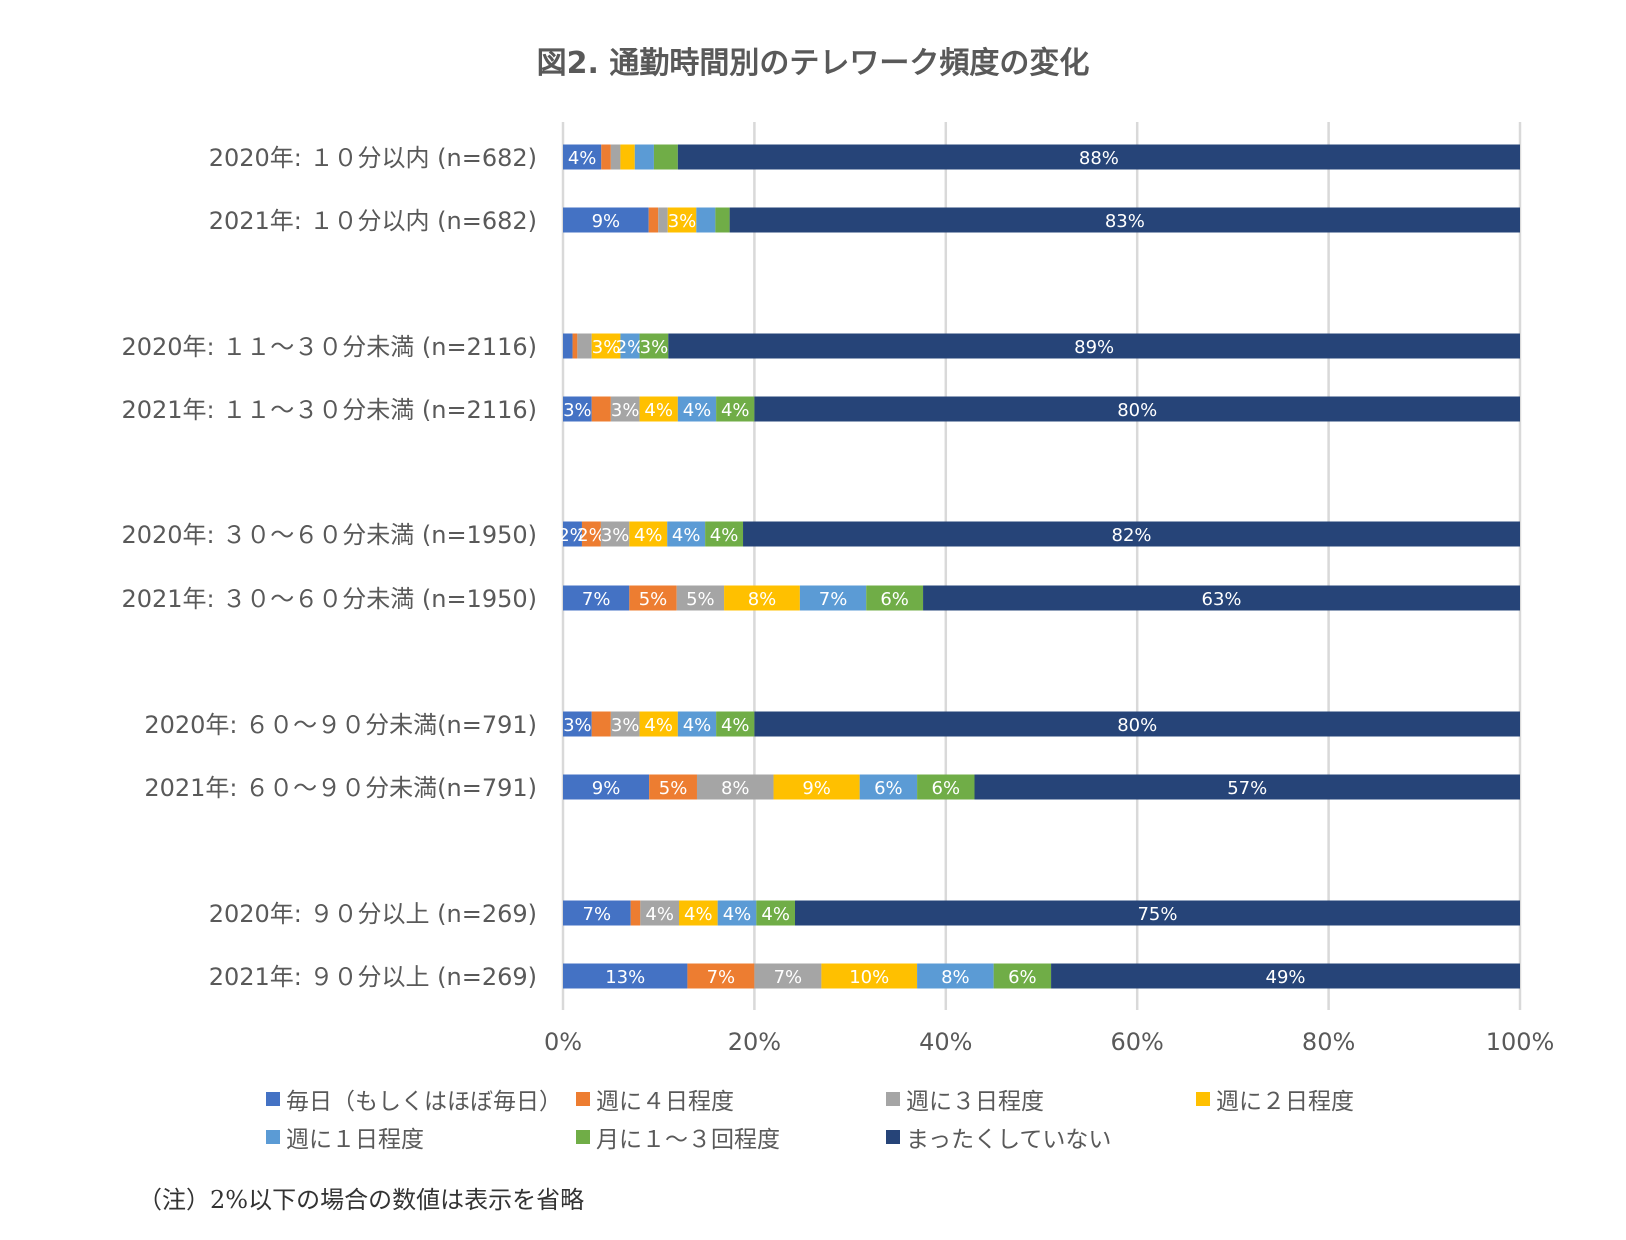  Describe the element at coordinates (424, 1102) in the screenshot. I see `legend-label: 毎日（もしくはほぼ毎日）` at that location.